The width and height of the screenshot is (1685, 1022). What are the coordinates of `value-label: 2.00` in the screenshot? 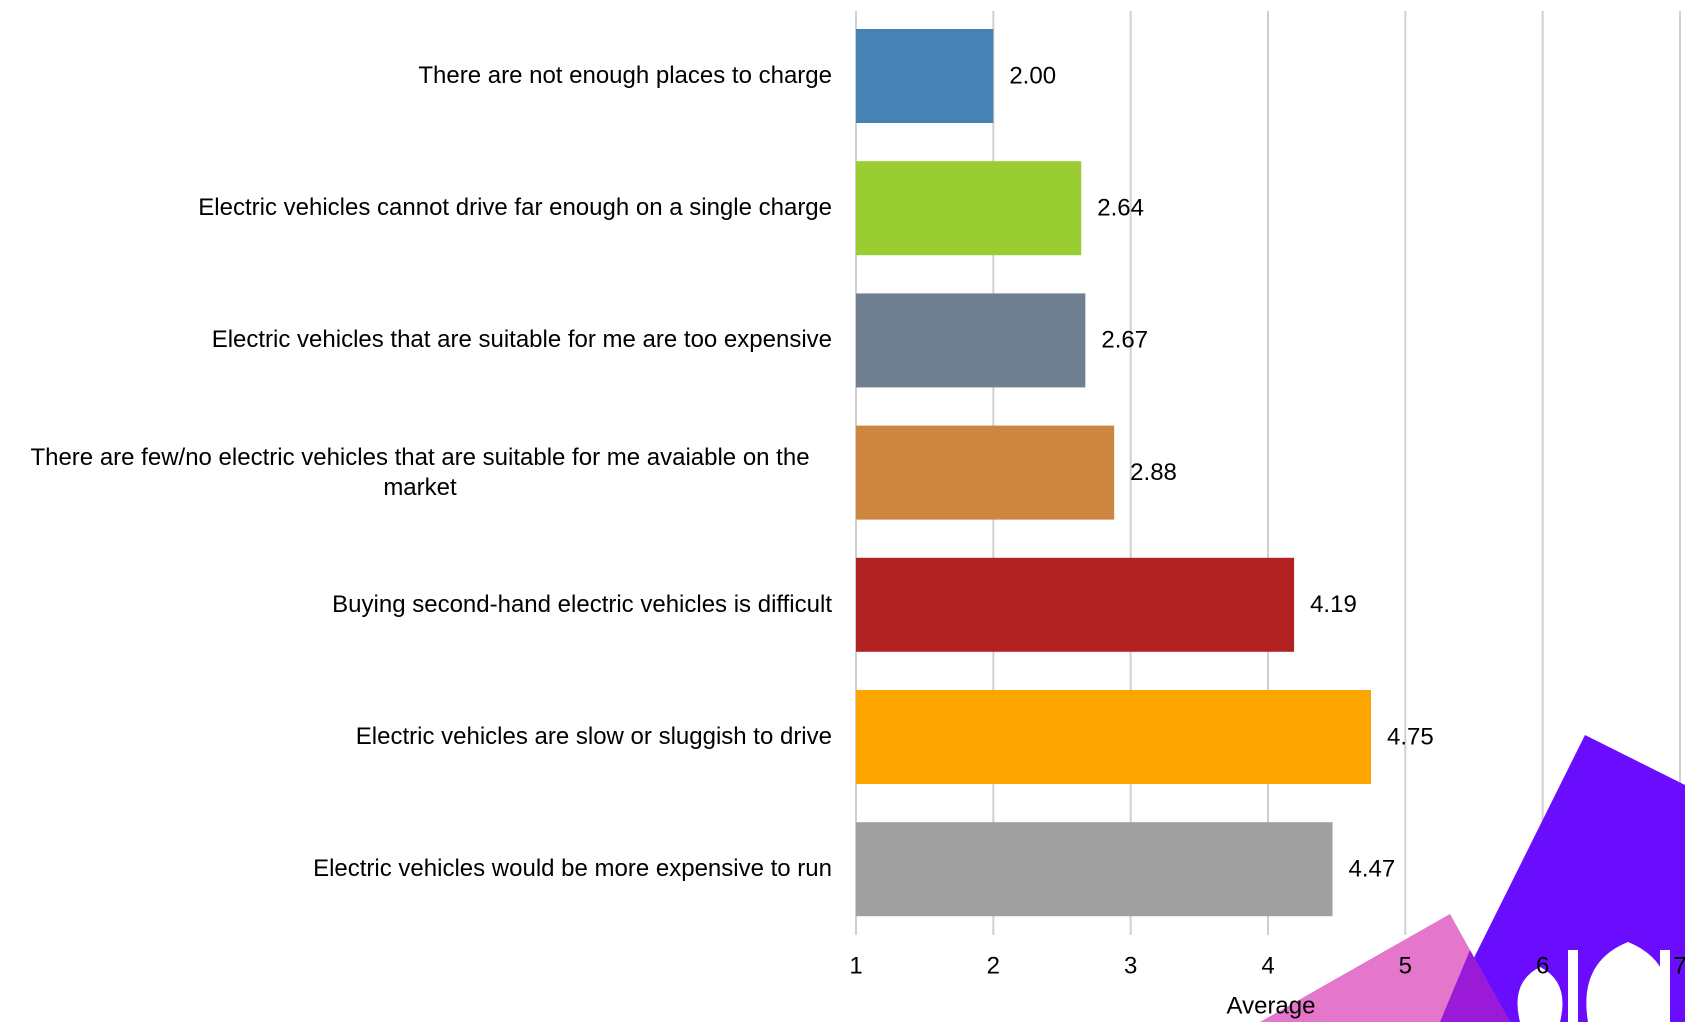 It's located at (1032, 75).